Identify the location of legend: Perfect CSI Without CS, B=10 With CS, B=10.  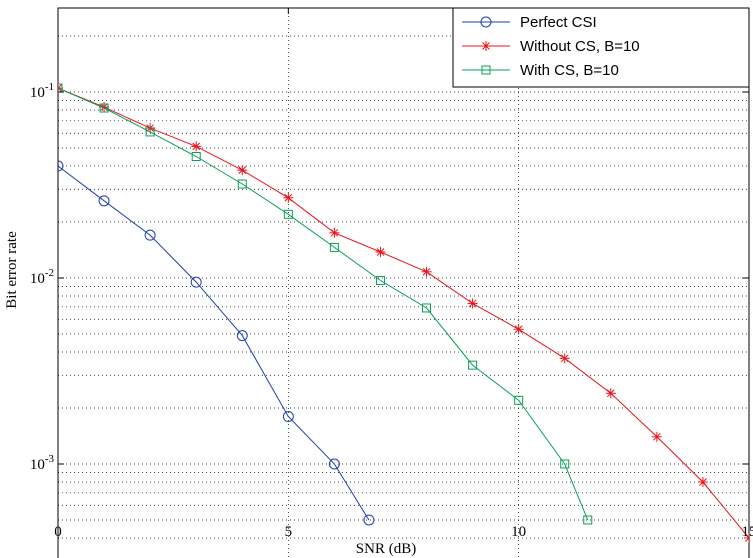
(601, 47).